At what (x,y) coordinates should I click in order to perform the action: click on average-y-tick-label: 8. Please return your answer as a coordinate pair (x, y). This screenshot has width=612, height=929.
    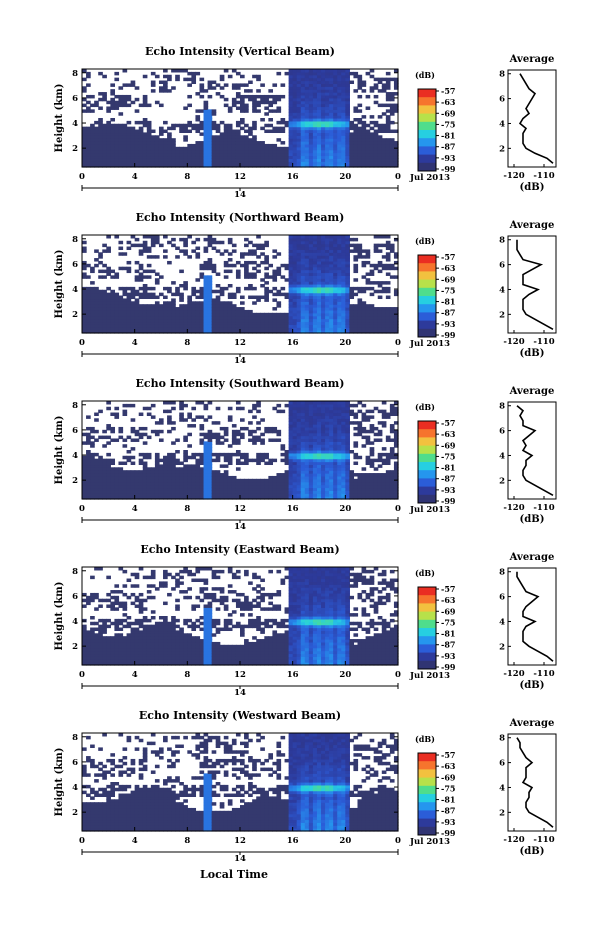
    Looking at the image, I should click on (502, 241).